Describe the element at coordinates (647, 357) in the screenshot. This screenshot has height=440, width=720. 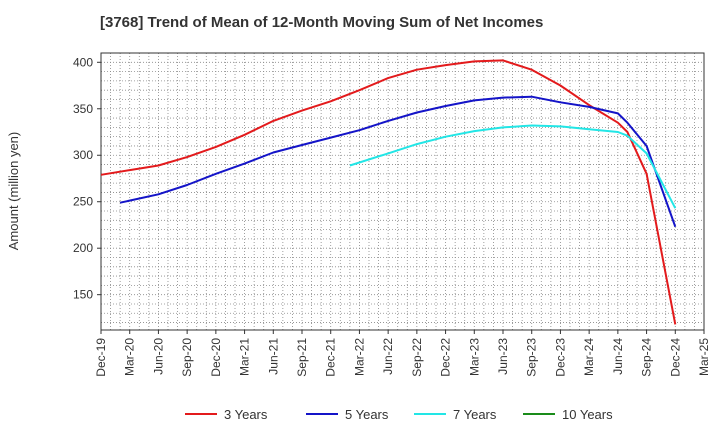
I see `x-tick-label: Sep-24` at that location.